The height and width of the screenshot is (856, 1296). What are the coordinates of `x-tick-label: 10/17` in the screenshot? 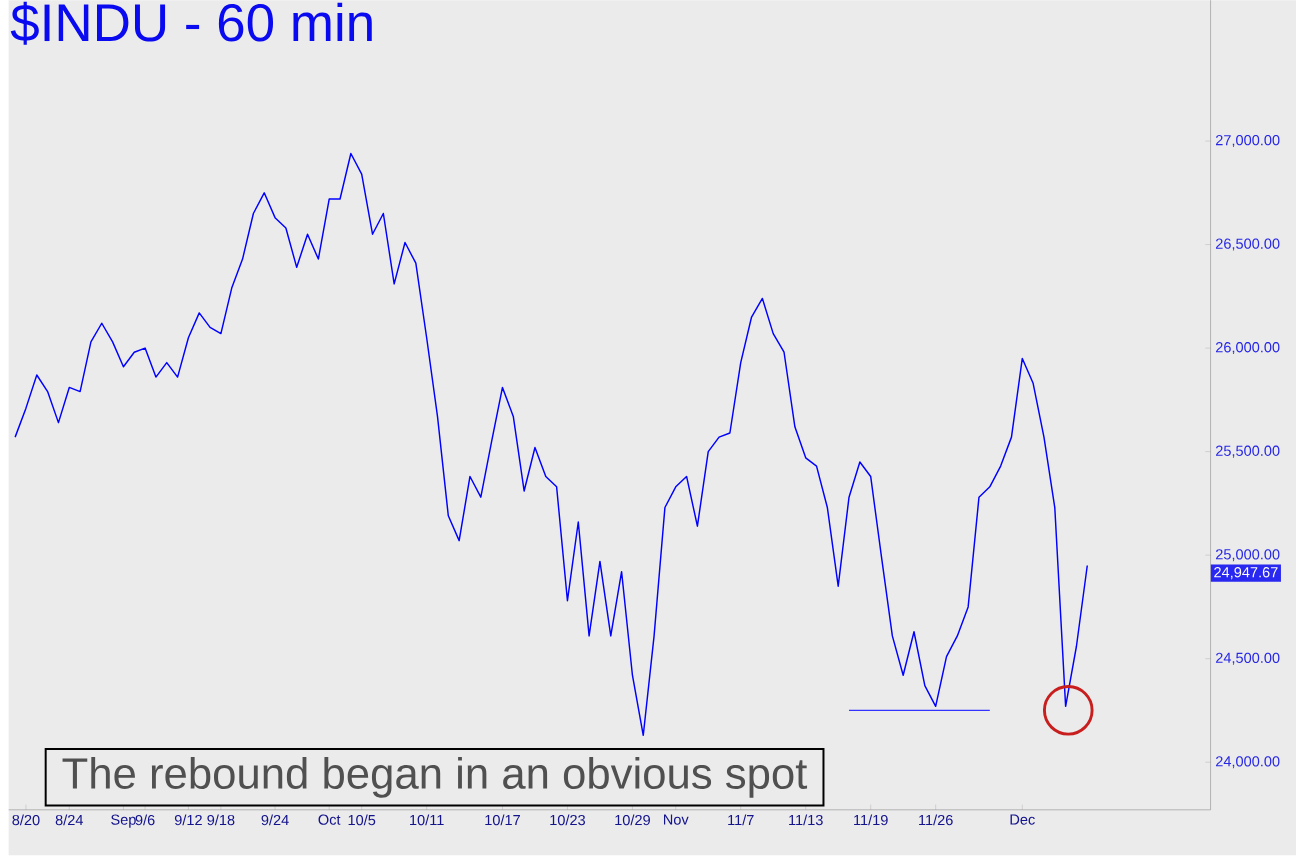 It's located at (502, 820).